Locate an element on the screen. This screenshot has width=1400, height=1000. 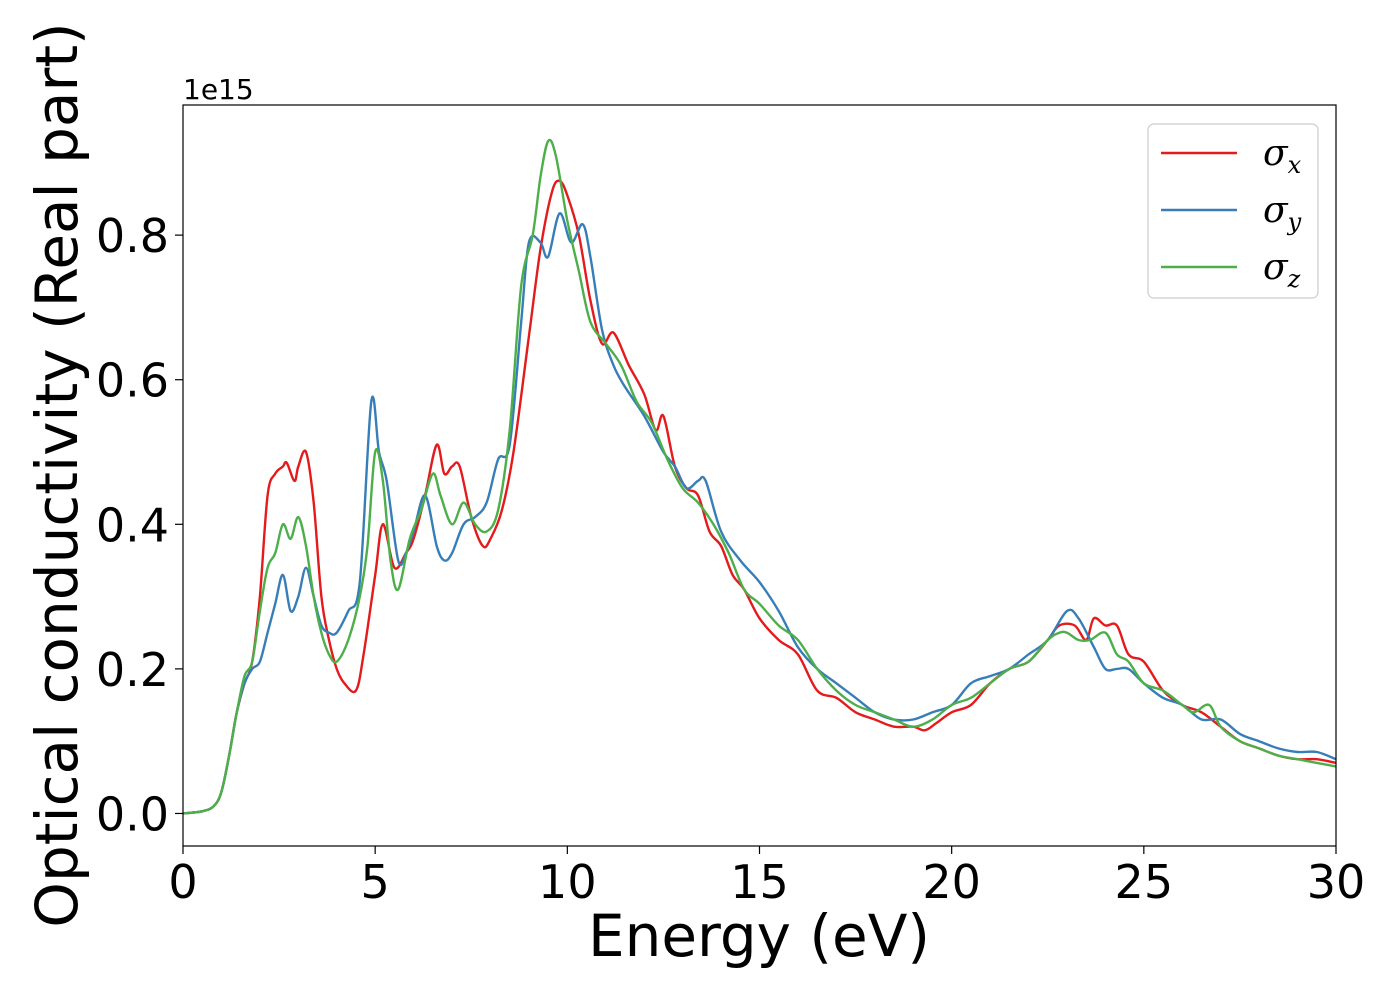
x-axis-title: Energy (eV) is located at coordinates (759, 936).